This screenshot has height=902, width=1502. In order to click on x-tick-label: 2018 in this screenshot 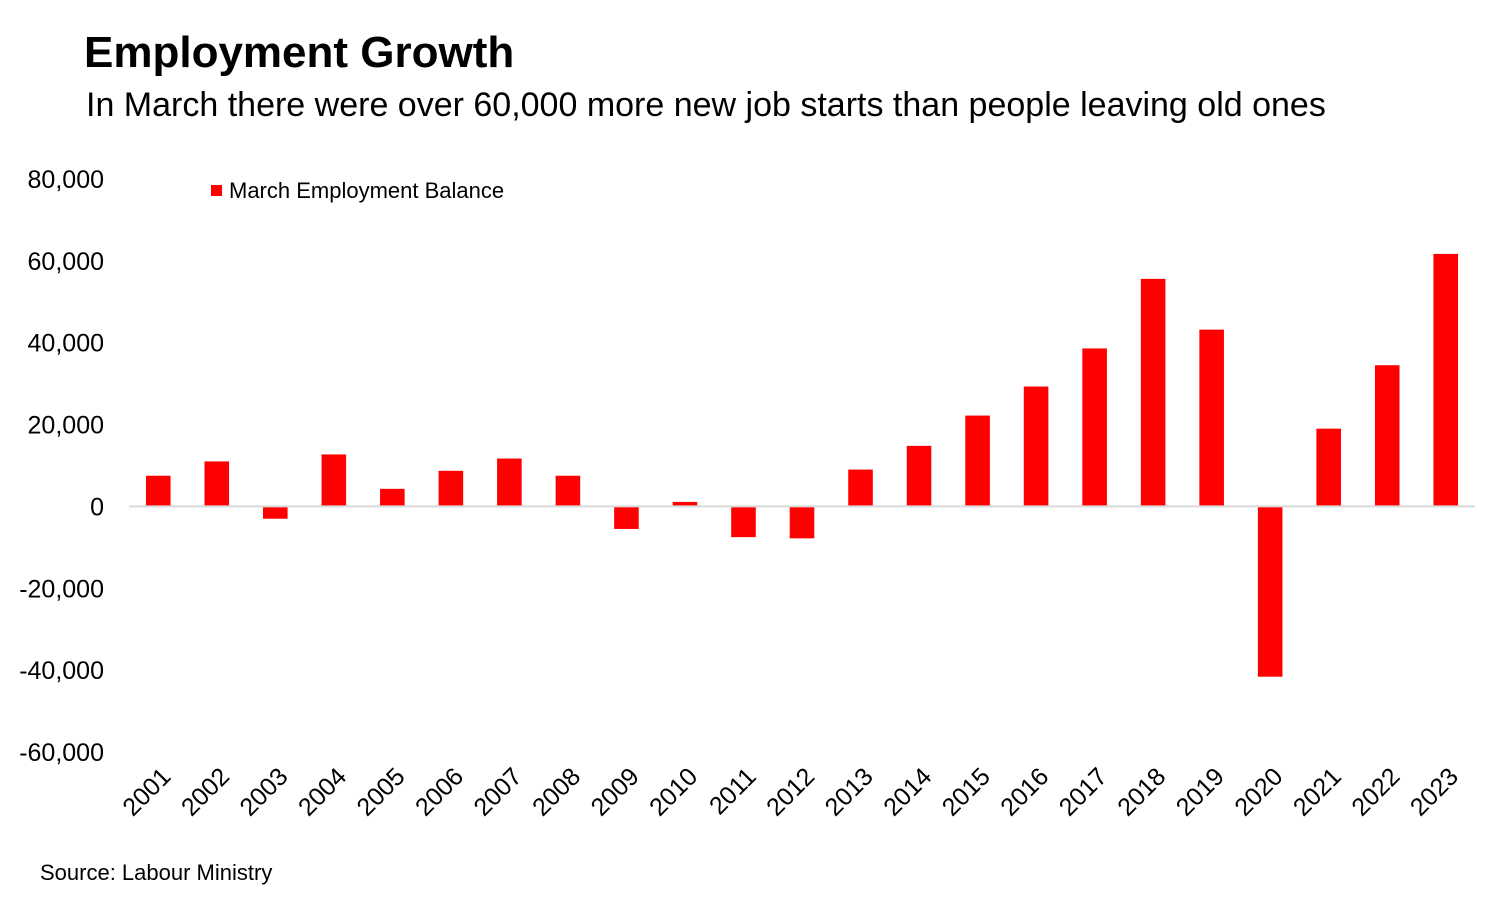, I will do `click(1141, 791)`.